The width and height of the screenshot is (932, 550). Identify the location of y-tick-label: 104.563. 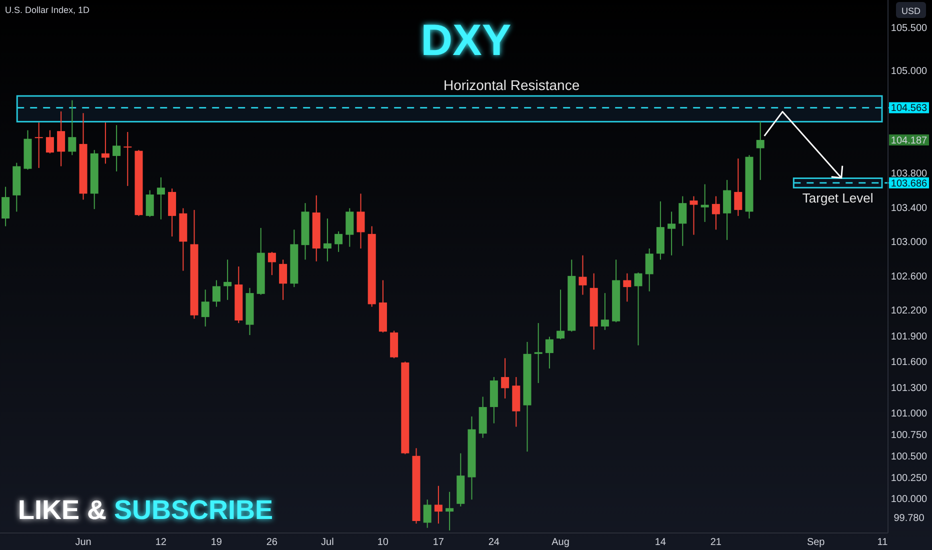
(909, 108).